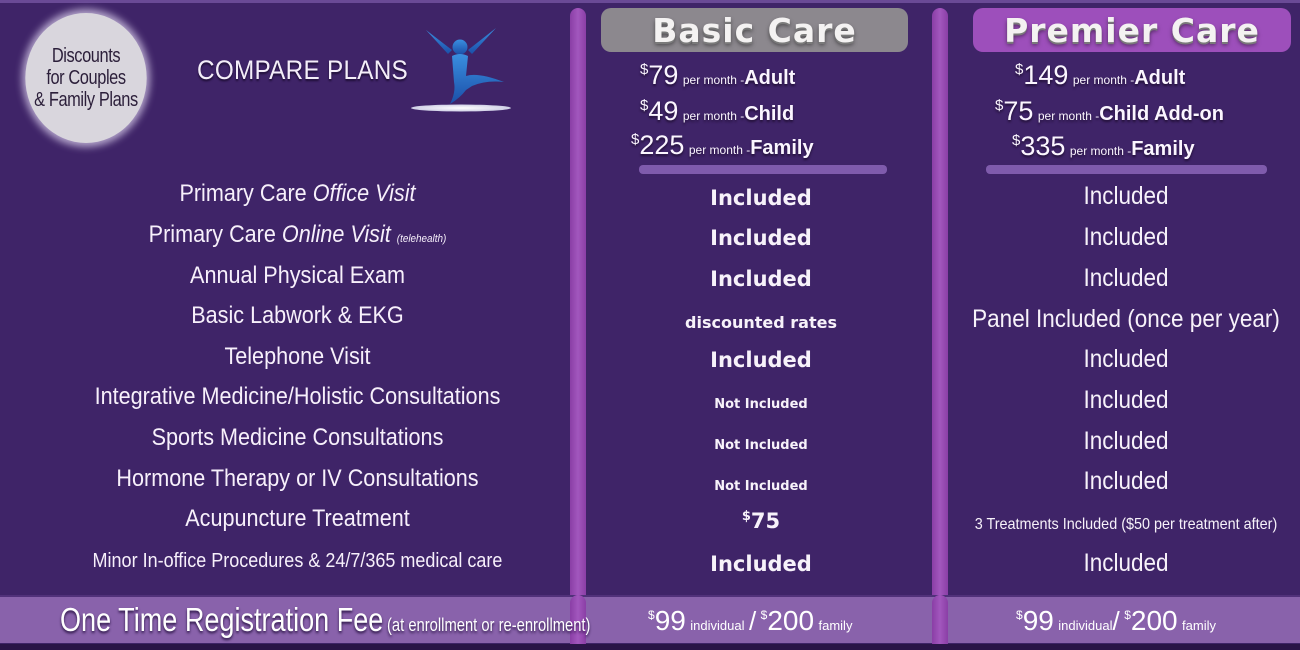 The height and width of the screenshot is (650, 1300). Describe the element at coordinates (718, 75) in the screenshot. I see `basic-price-adult: $79 per month -Adult` at that location.